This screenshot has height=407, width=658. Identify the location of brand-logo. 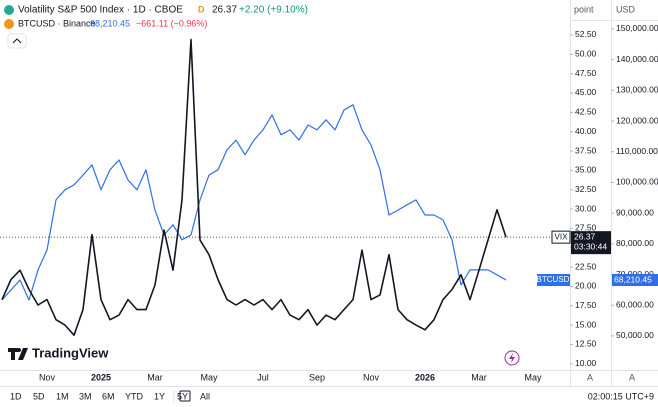
(18, 354).